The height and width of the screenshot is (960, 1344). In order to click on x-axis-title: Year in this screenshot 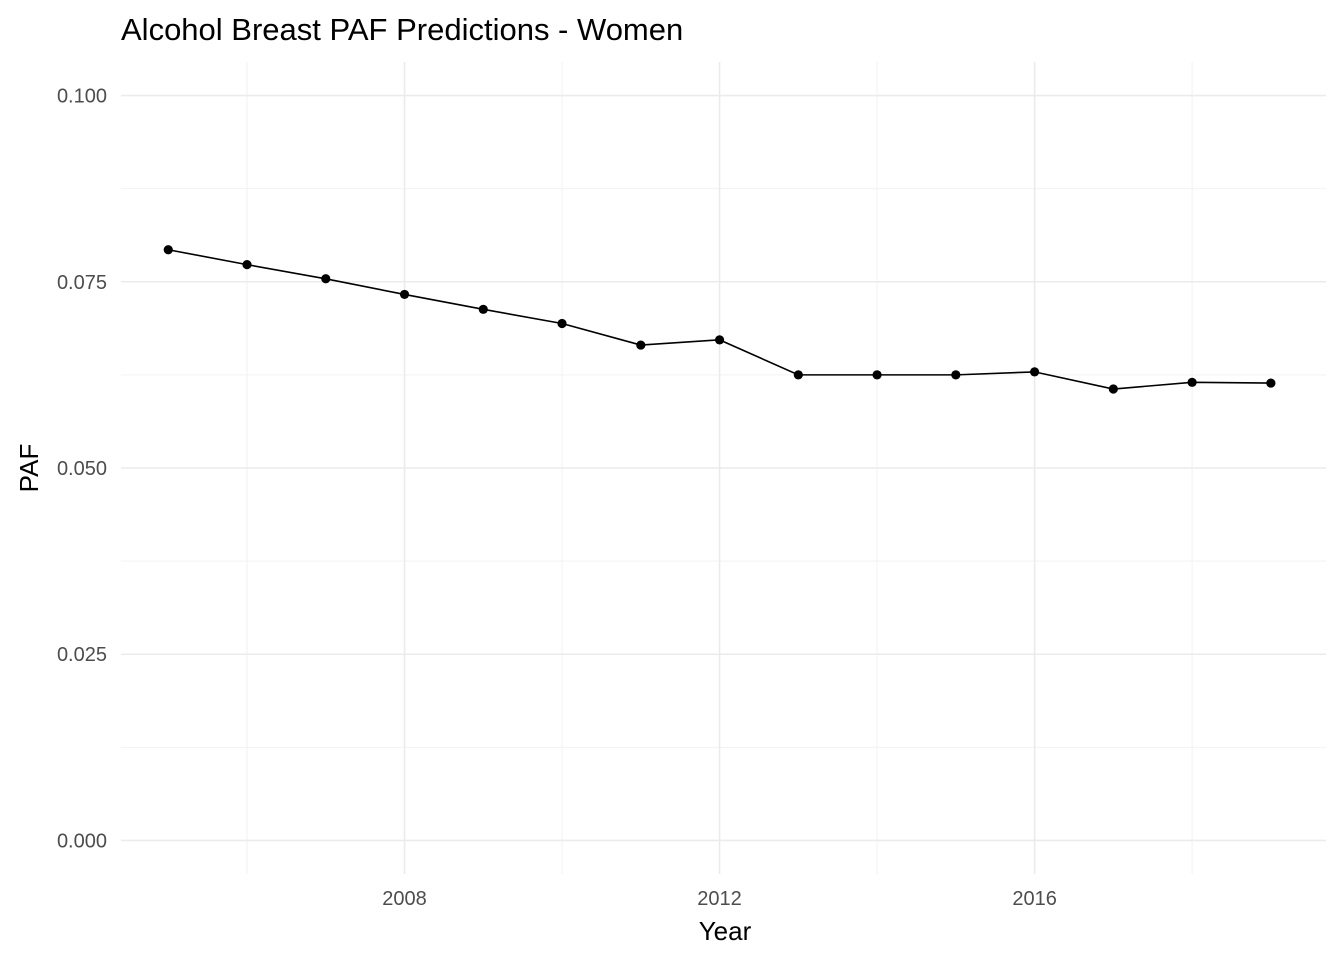, I will do `click(725, 931)`.